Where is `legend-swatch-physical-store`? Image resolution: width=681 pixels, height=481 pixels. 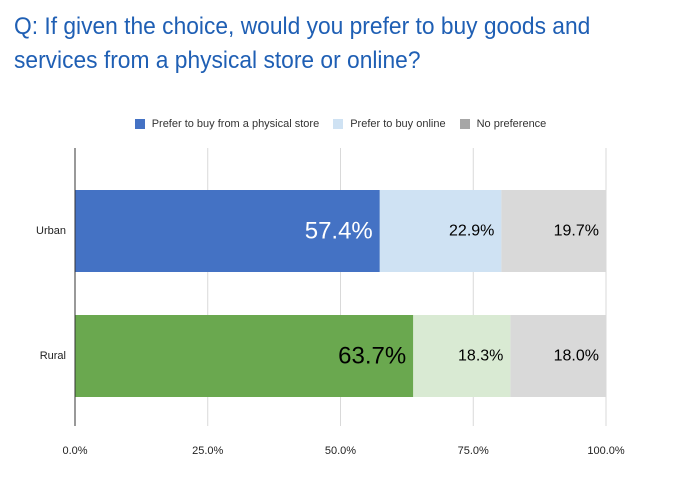
legend-swatch-physical-store is located at coordinates (139, 124).